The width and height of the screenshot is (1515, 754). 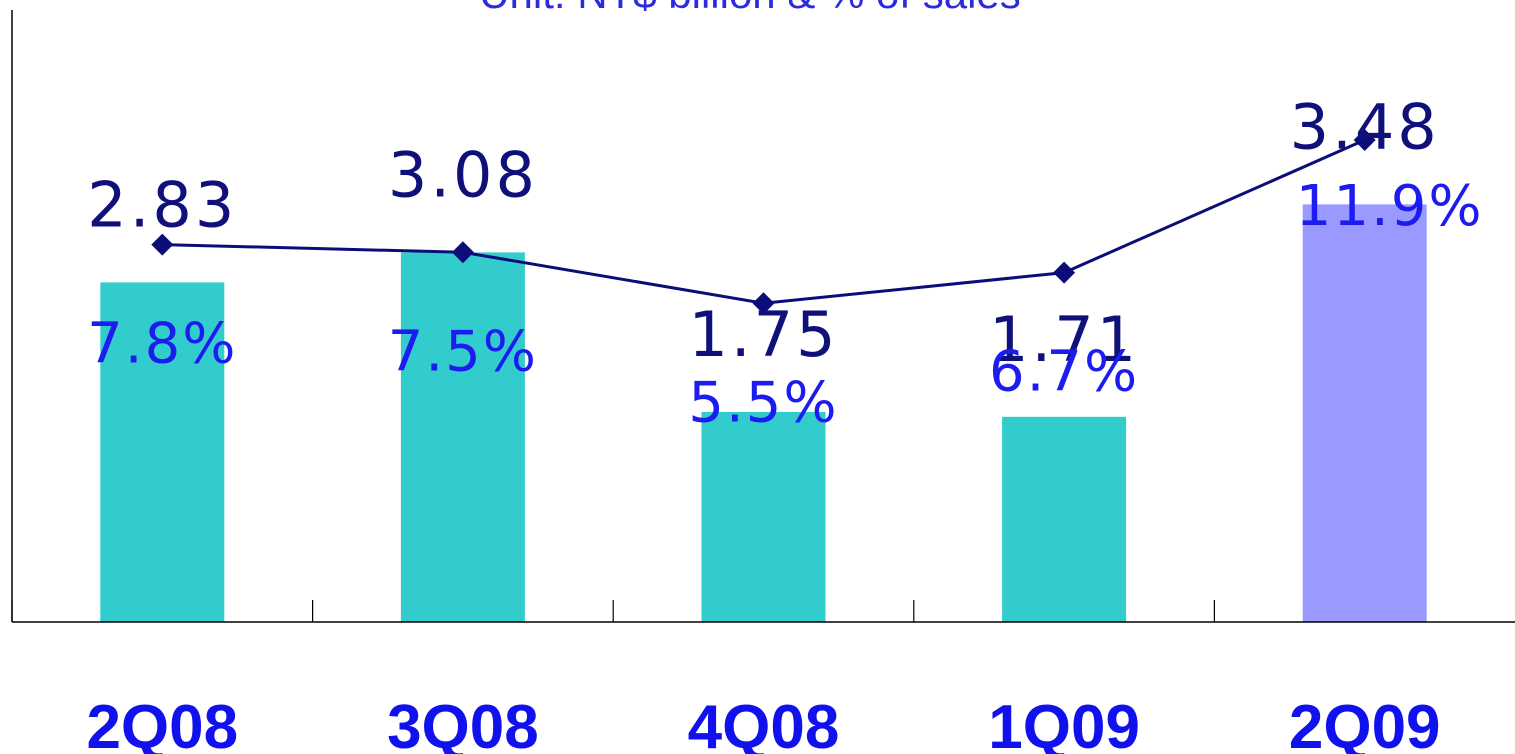 What do you see at coordinates (750, 8) in the screenshot?
I see `chart-title: Unit: NT$ billion & % of sales` at bounding box center [750, 8].